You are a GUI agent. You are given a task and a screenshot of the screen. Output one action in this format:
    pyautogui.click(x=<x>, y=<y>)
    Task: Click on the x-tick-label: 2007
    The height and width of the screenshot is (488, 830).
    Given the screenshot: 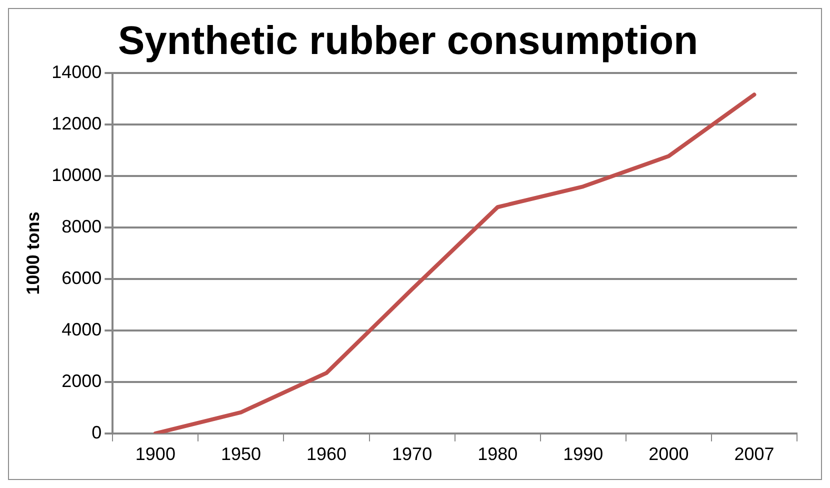 What is the action you would take?
    pyautogui.click(x=754, y=454)
    